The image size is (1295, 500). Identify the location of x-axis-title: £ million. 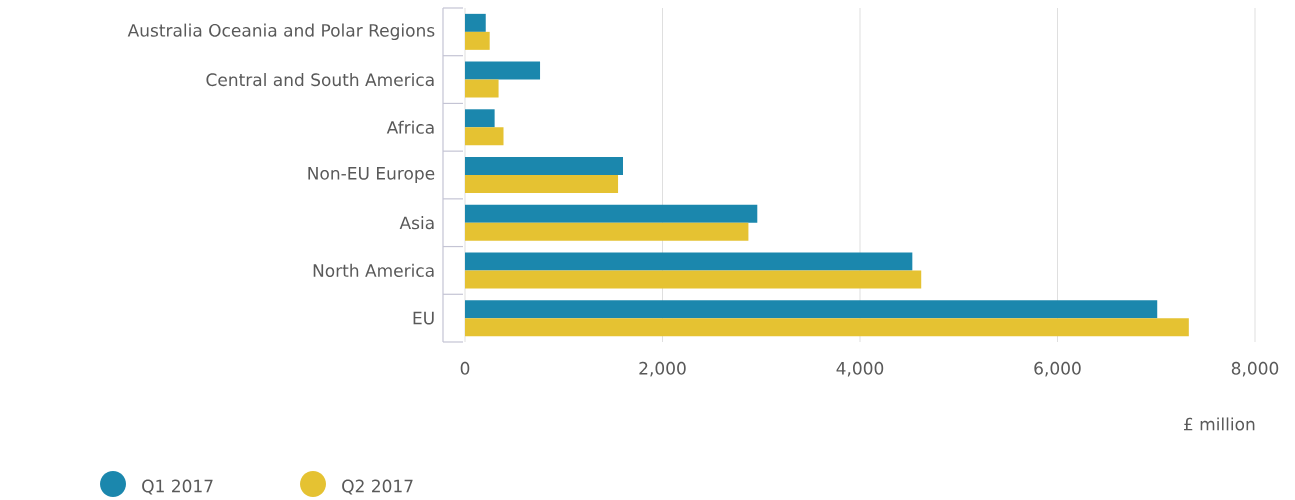
(1219, 424).